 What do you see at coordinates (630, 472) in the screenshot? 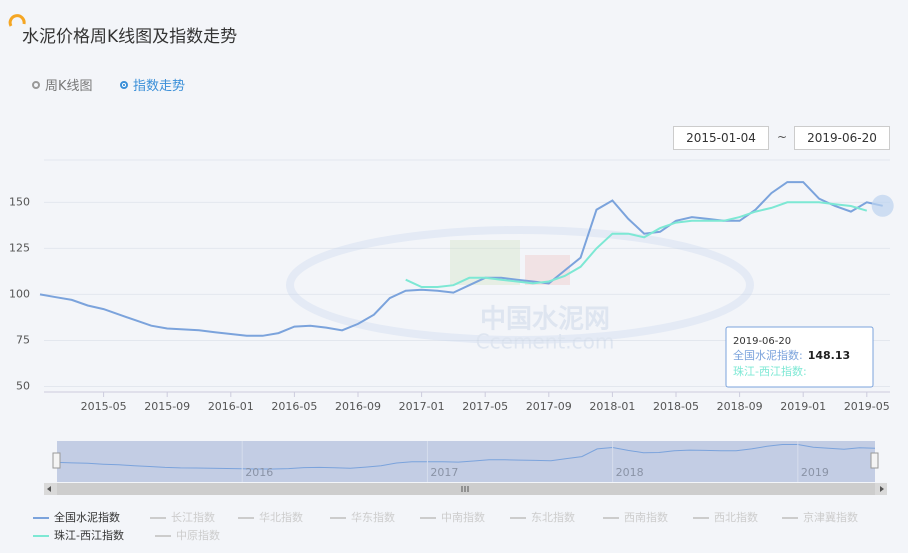
I see `navigator-label: 2018` at bounding box center [630, 472].